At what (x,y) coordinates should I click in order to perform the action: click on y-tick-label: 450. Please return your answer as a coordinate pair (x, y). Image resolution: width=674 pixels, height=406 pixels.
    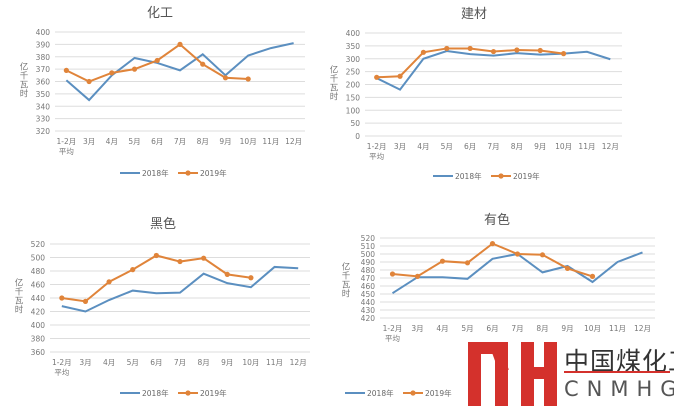
    Looking at the image, I should click on (368, 294).